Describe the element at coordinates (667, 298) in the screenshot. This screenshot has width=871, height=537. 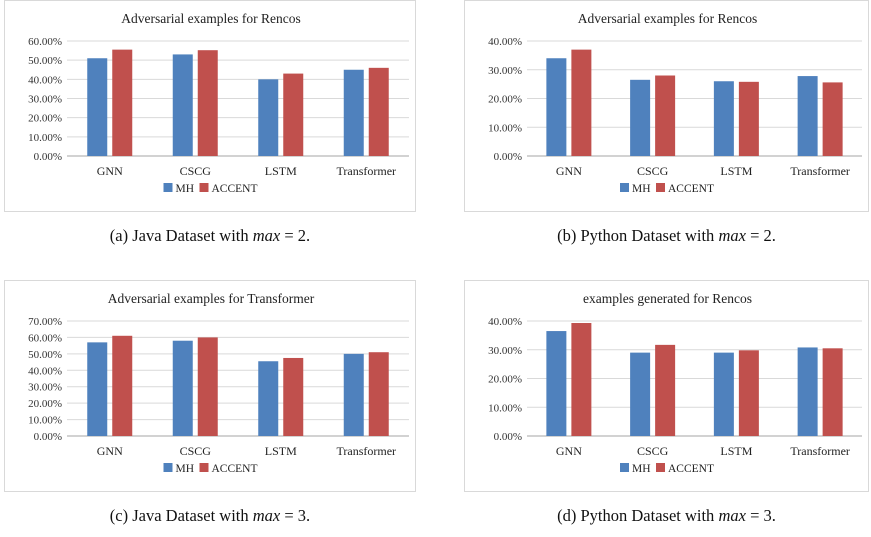
I see `chart-title: examples generated for Rencos` at that location.